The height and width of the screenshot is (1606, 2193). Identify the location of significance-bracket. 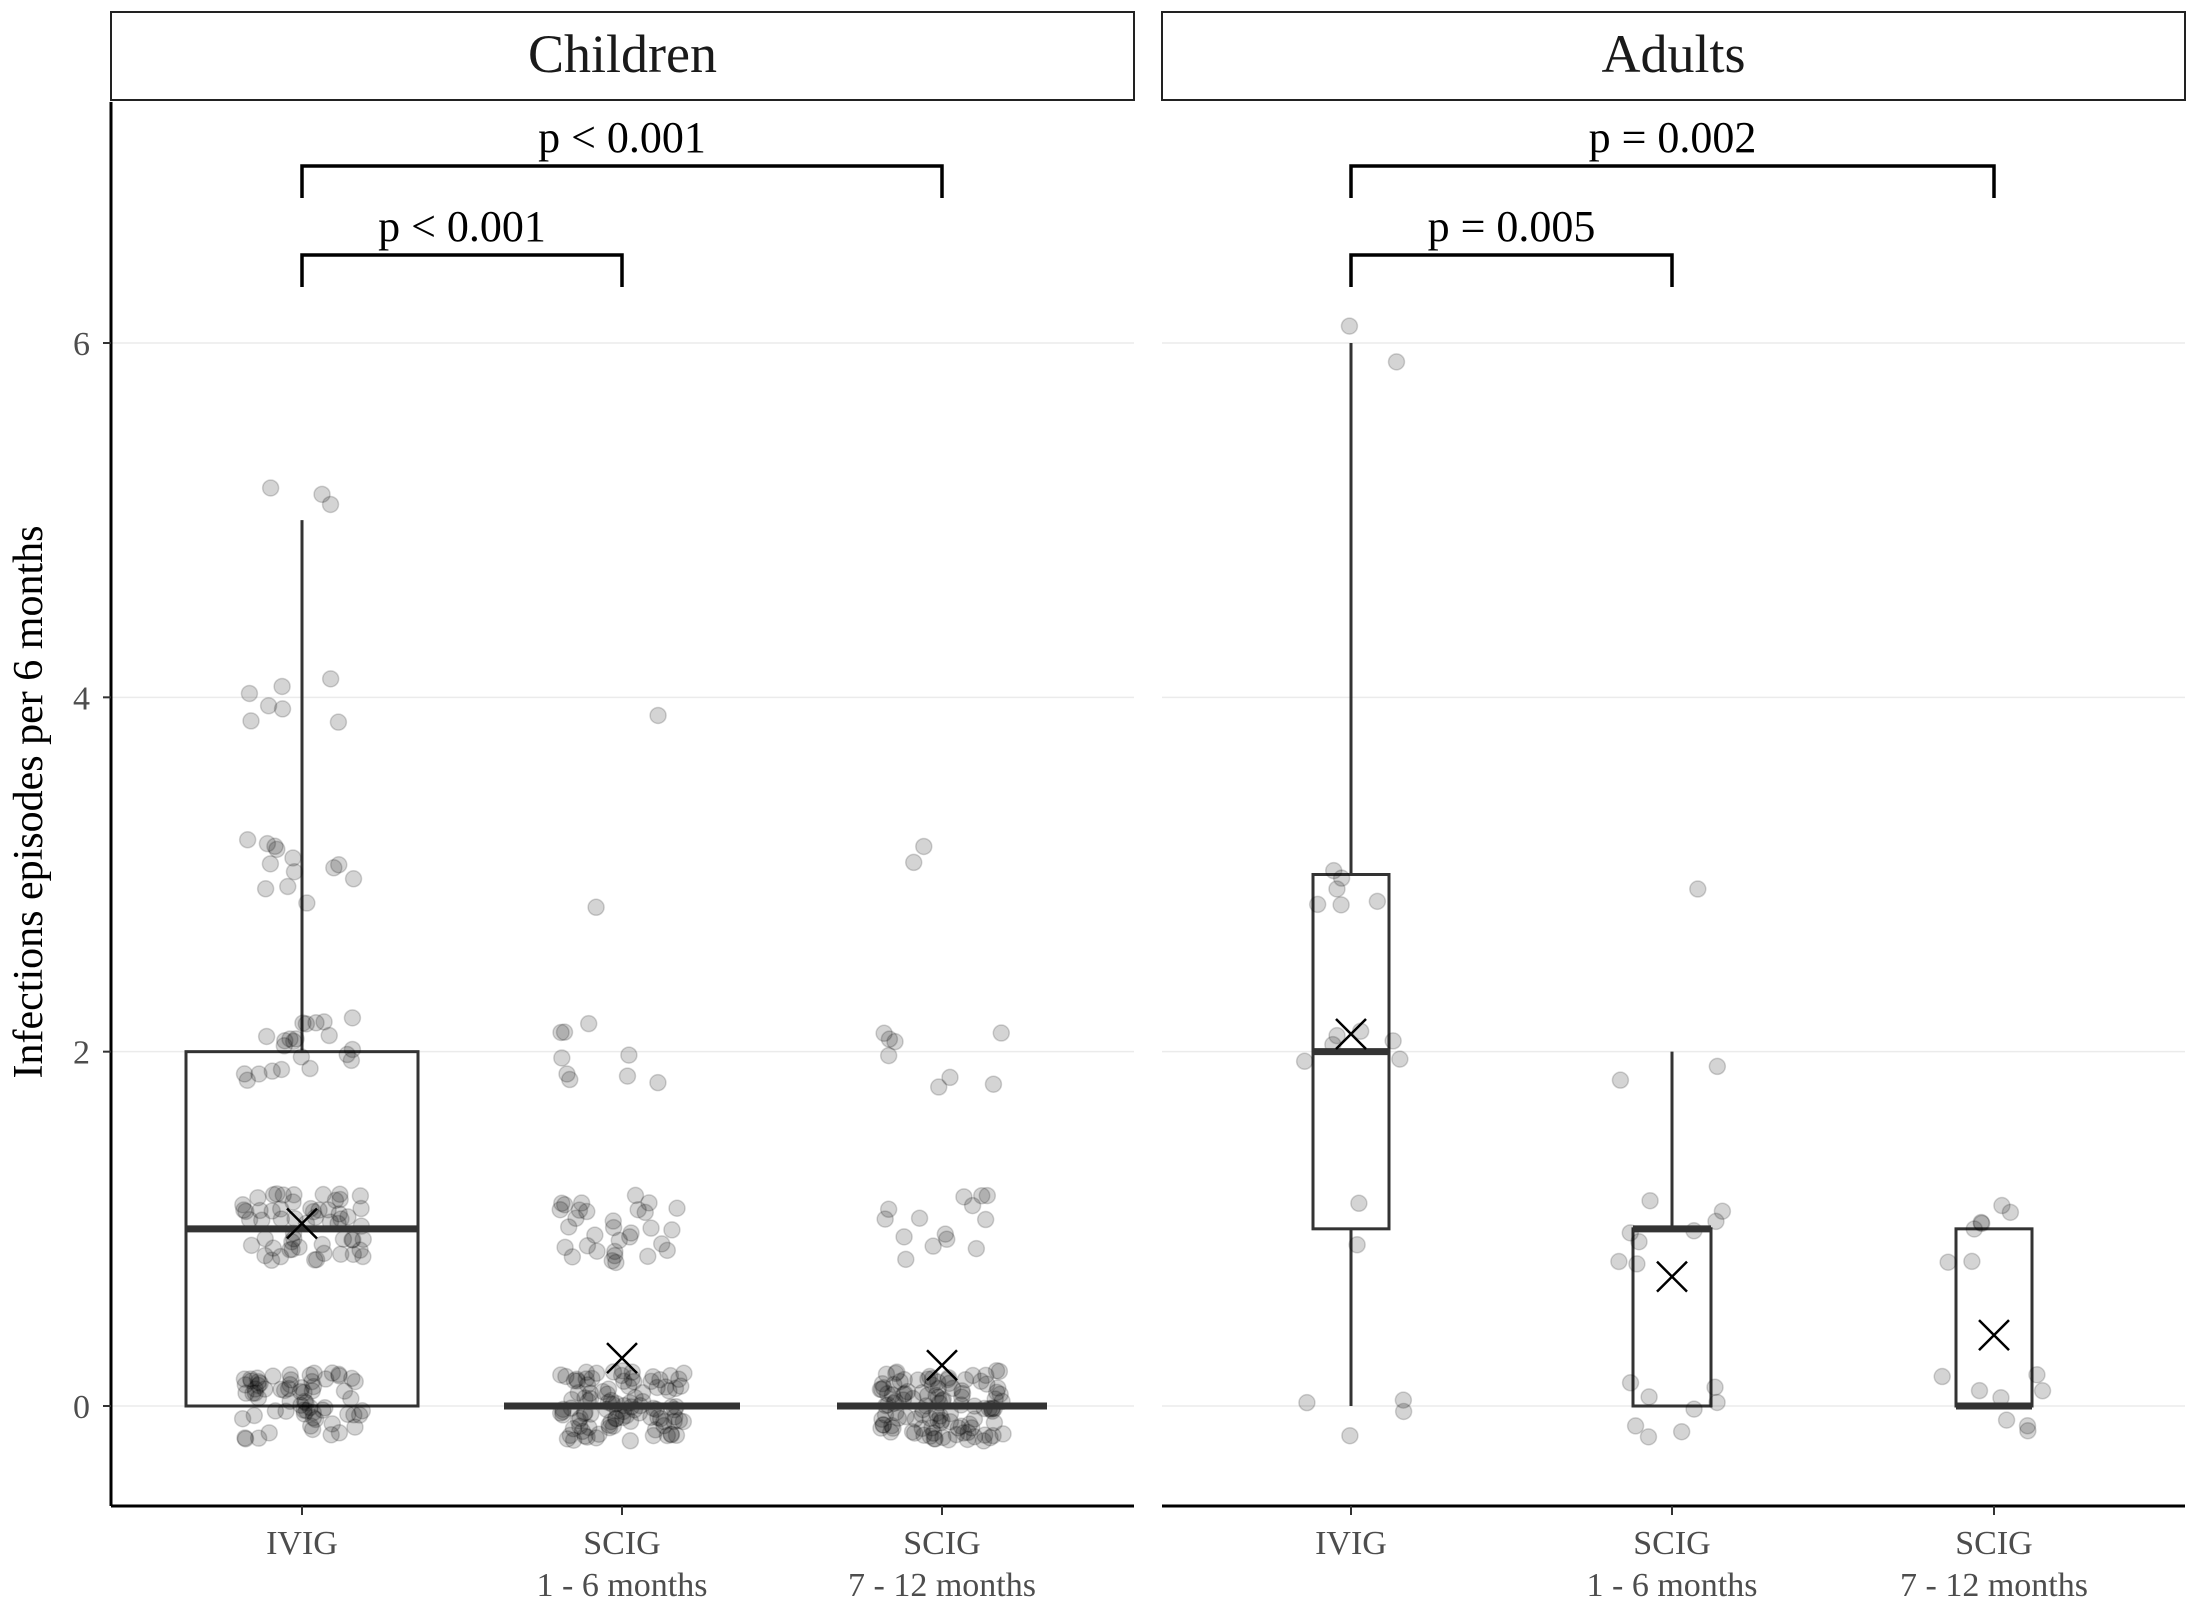
(1672, 181).